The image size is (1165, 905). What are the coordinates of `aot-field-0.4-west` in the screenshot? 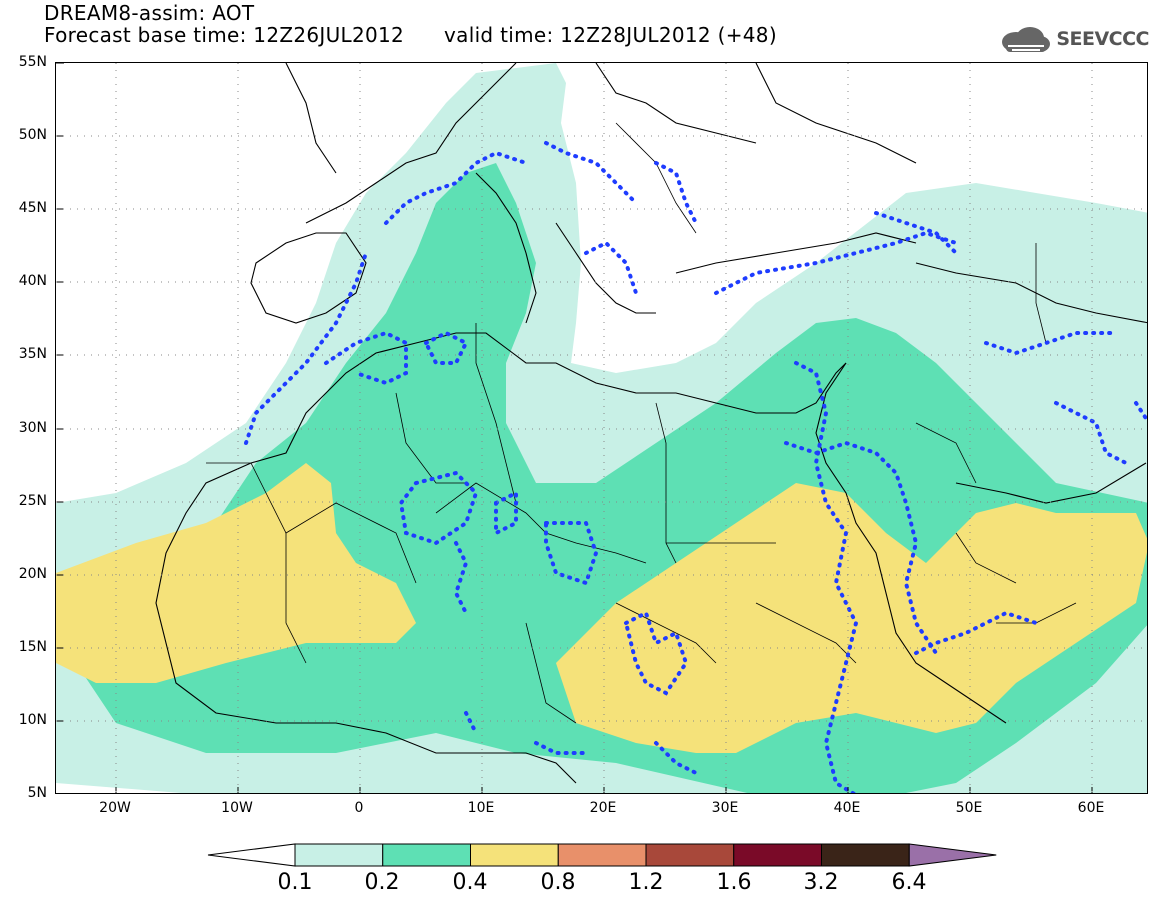 It's located at (236, 573).